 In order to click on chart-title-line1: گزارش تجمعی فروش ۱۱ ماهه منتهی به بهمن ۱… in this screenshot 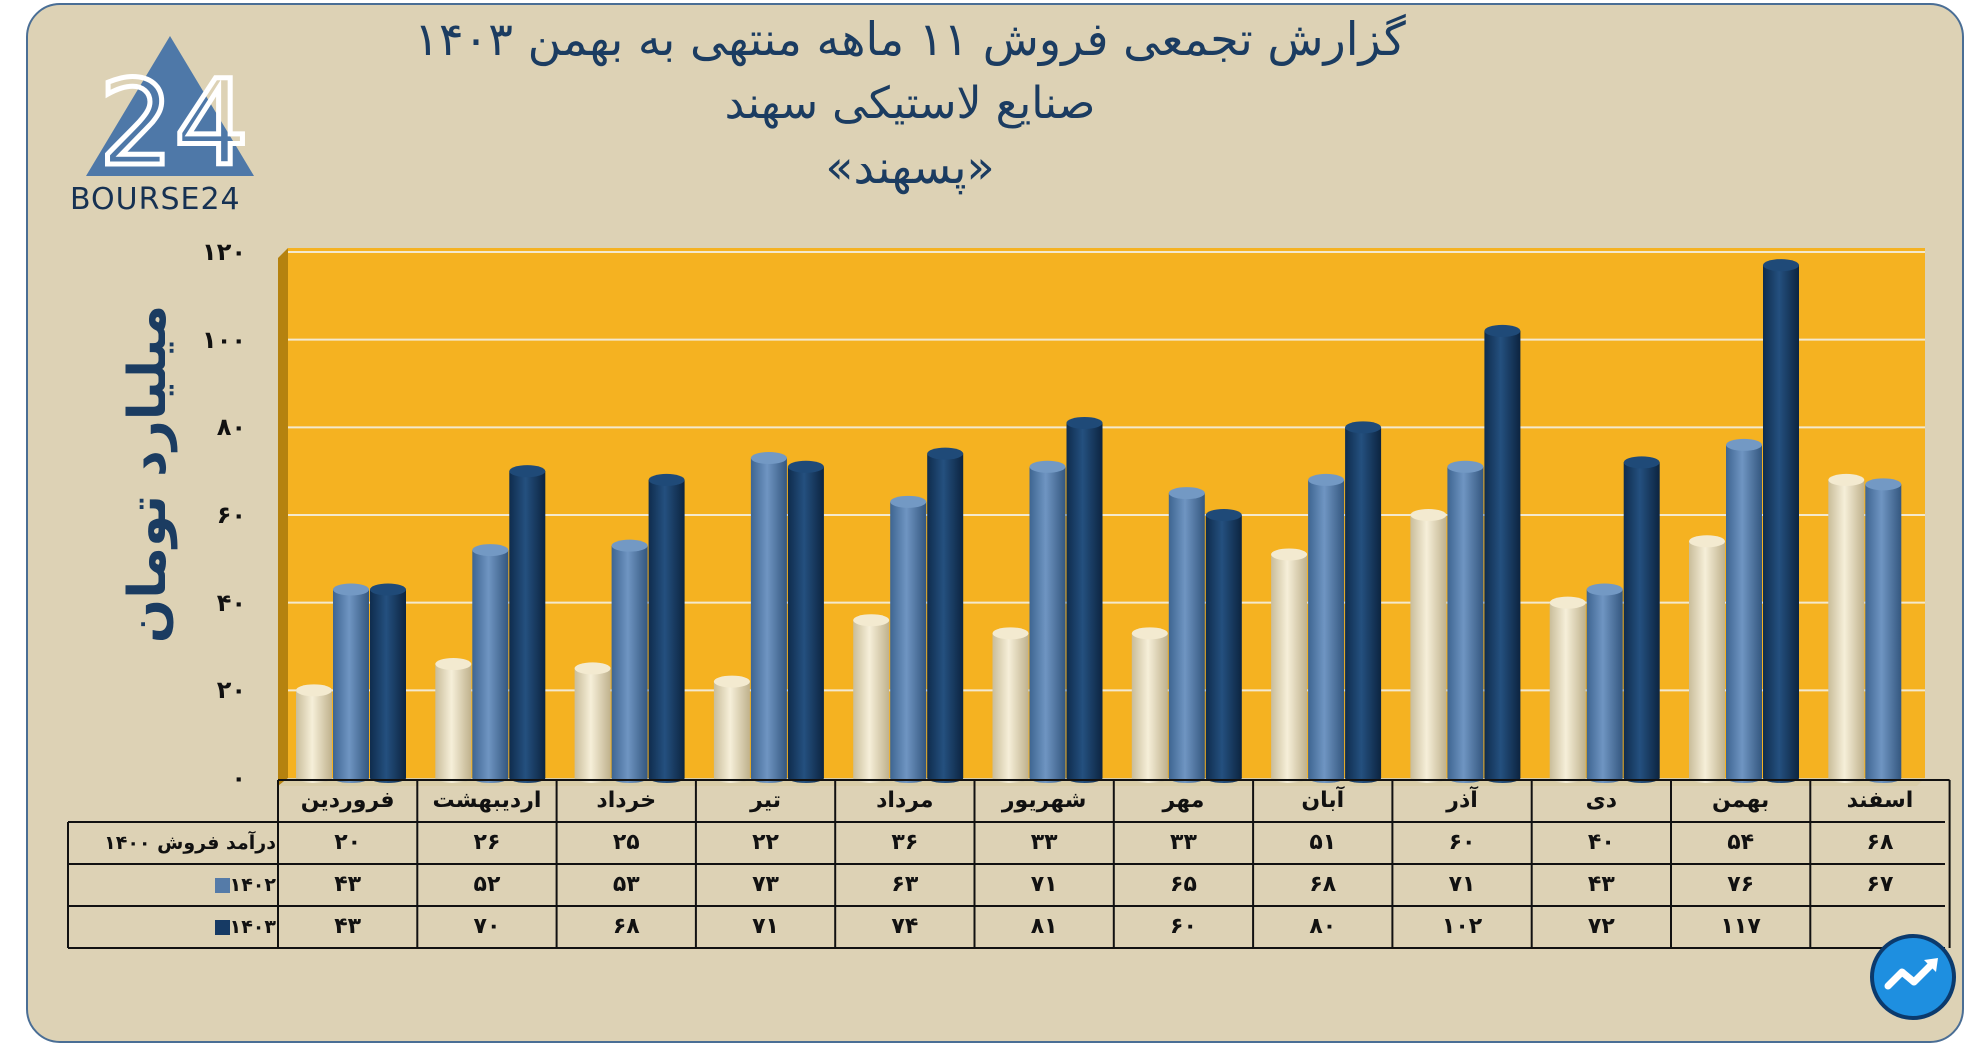, I will do `click(910, 39)`.